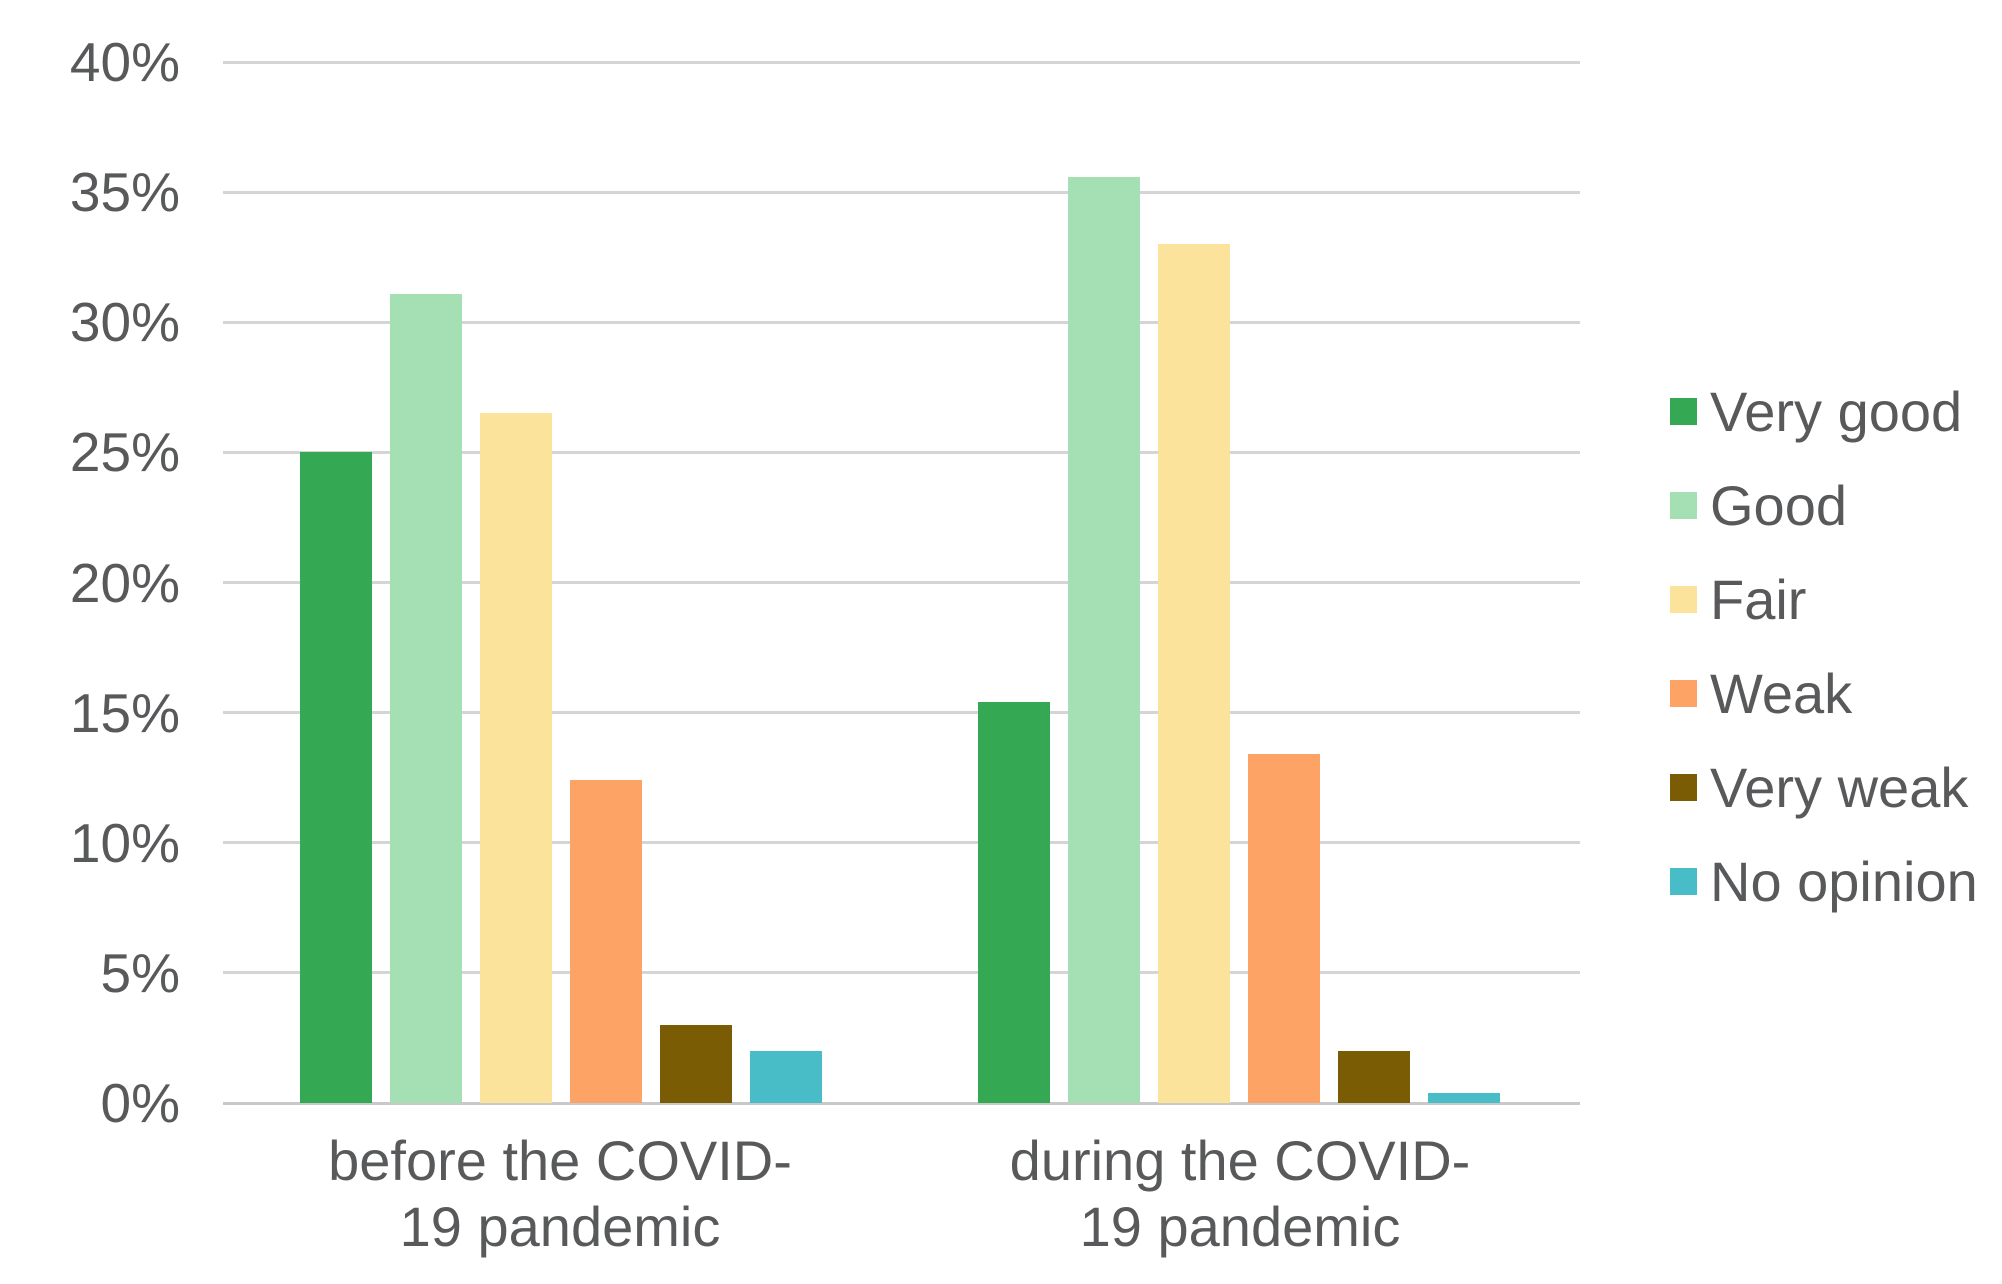 This screenshot has height=1284, width=2002. Describe the element at coordinates (1836, 411) in the screenshot. I see `legend-label: Very good` at that location.